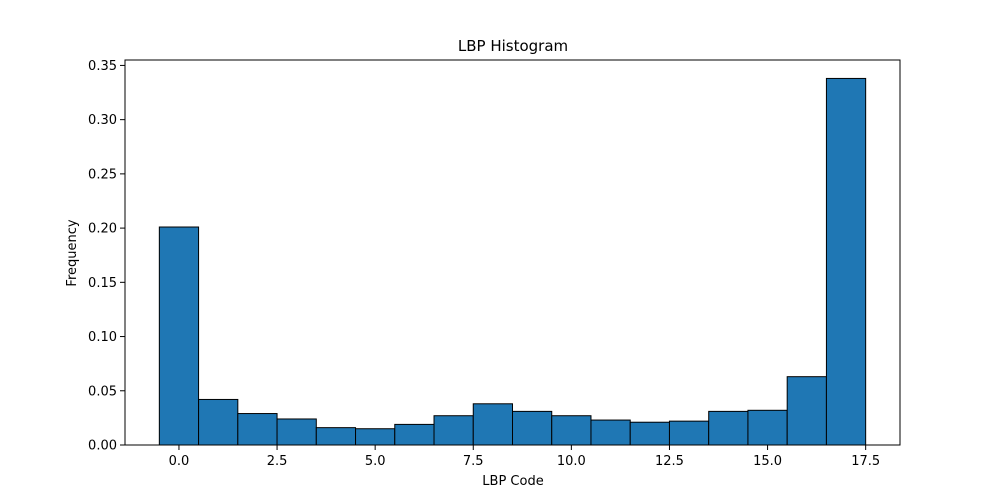  Describe the element at coordinates (106, 256) in the screenshot. I see `y-axis: 0.00 0.05 0.10 0.15 0.20 0.25 0.30 0.35` at that location.